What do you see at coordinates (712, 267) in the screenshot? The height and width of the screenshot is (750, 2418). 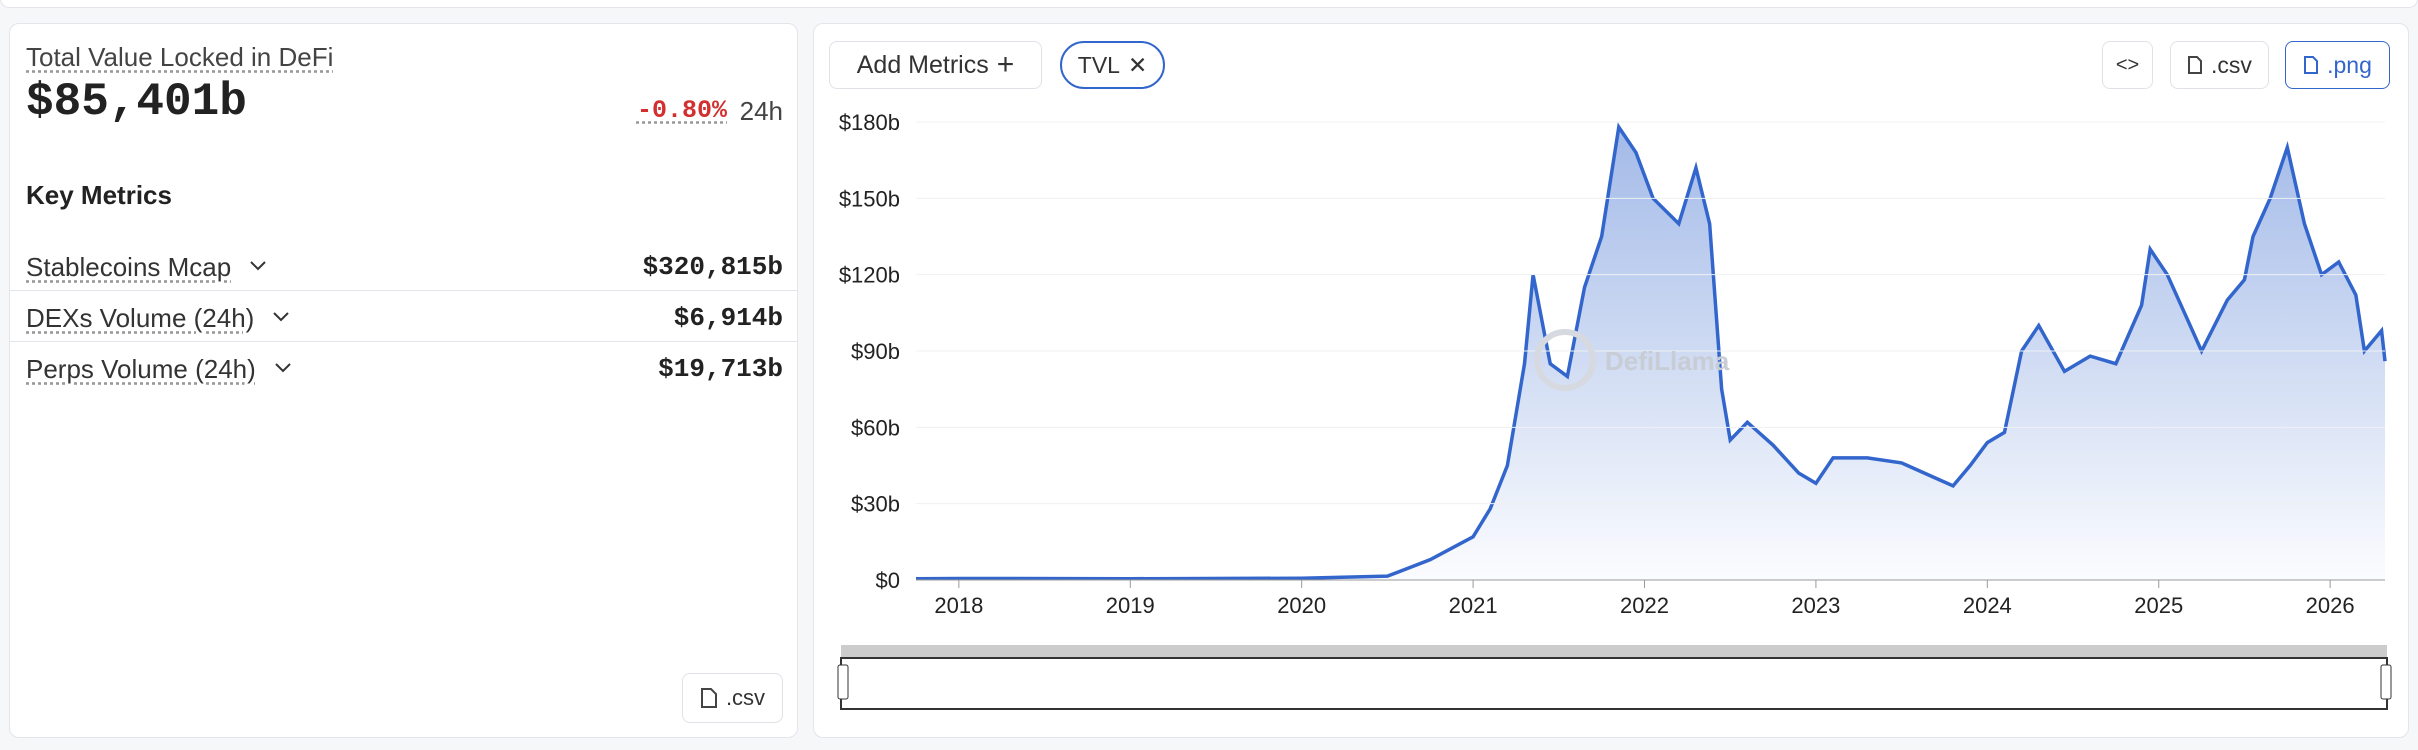 I see `metric-value: $320,815b` at bounding box center [712, 267].